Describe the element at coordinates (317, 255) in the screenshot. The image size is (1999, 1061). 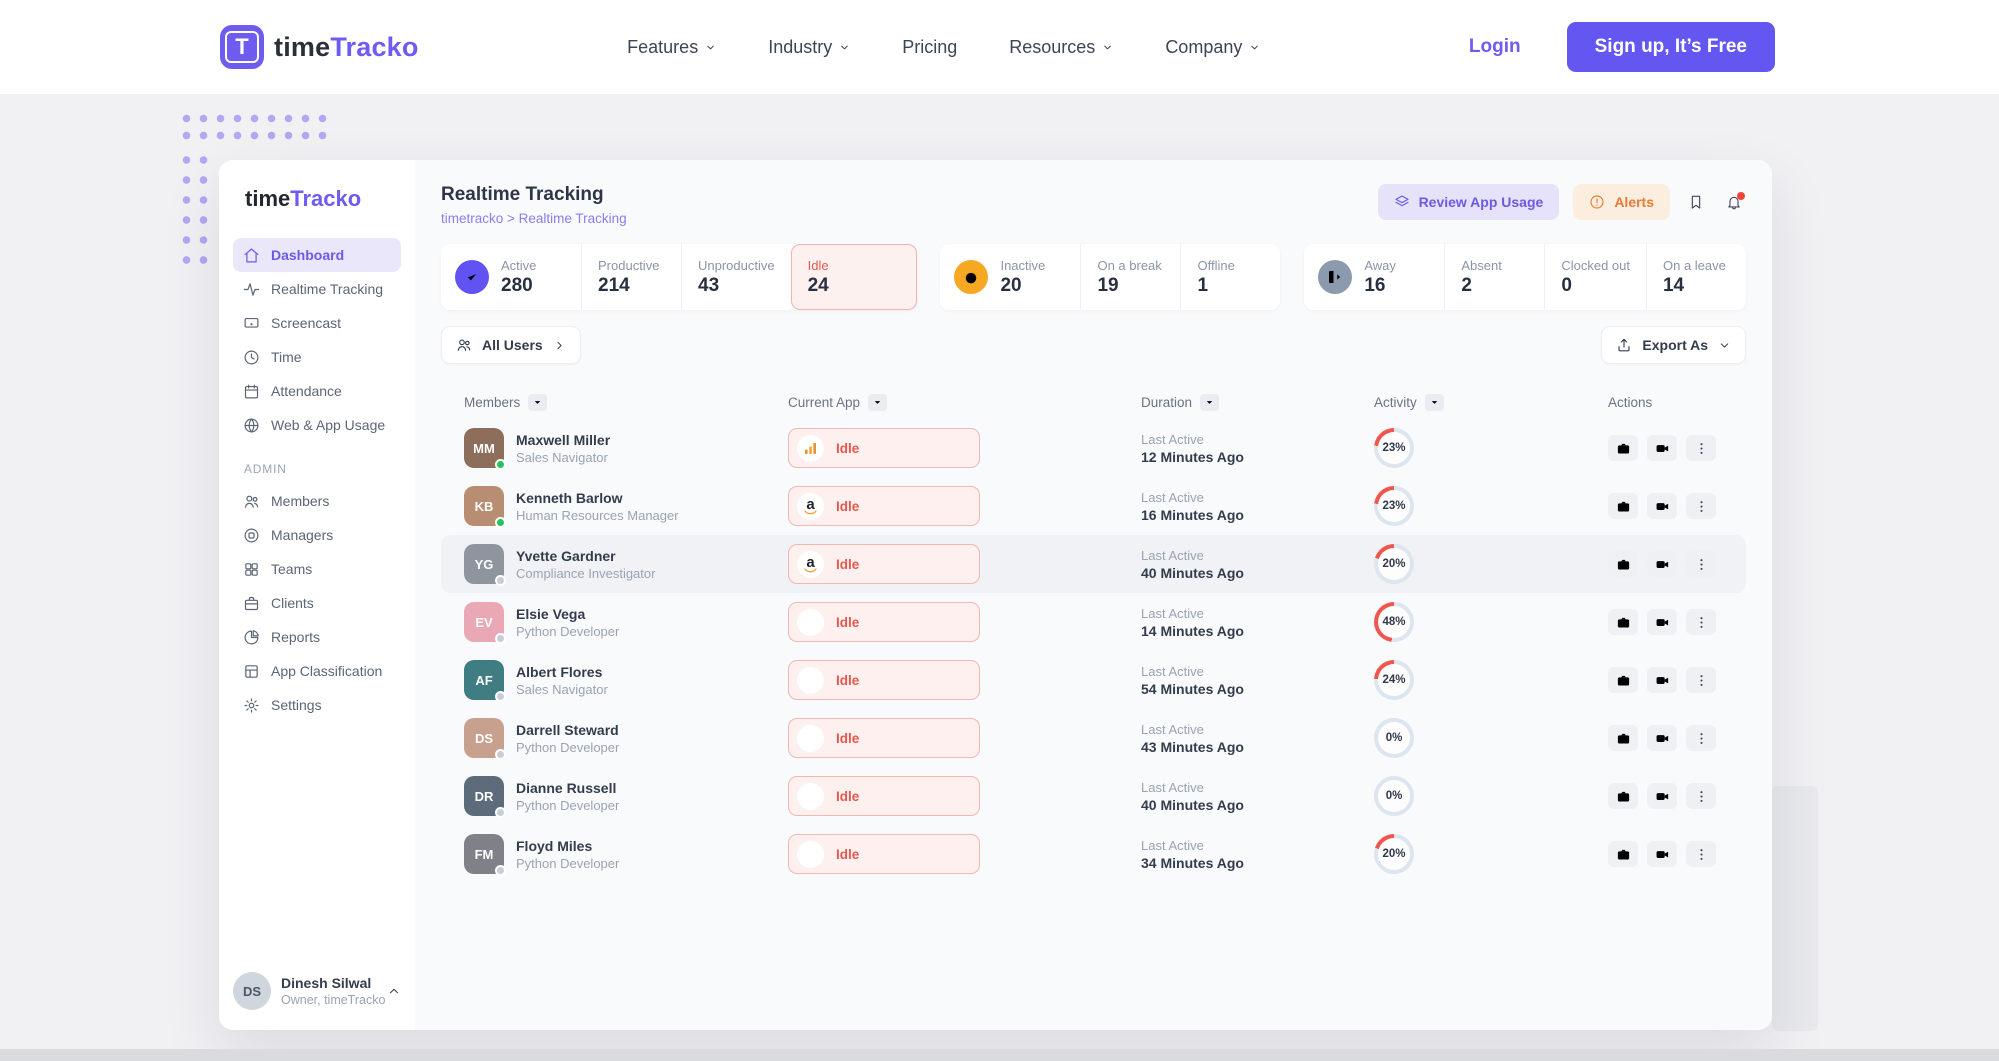
I see `sidebar-item-dashboard: Dashboard` at that location.